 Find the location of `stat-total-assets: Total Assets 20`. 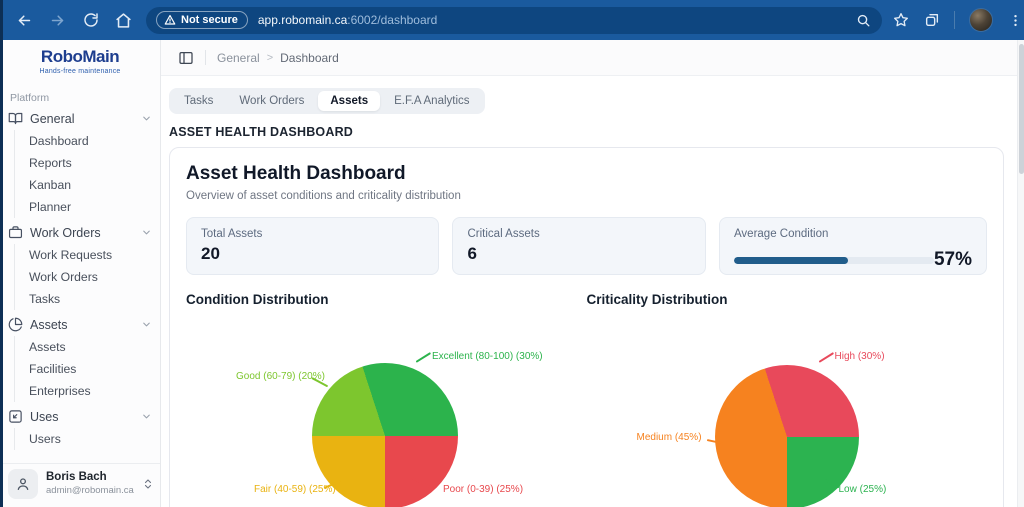

stat-total-assets: Total Assets 20 is located at coordinates (313, 246).